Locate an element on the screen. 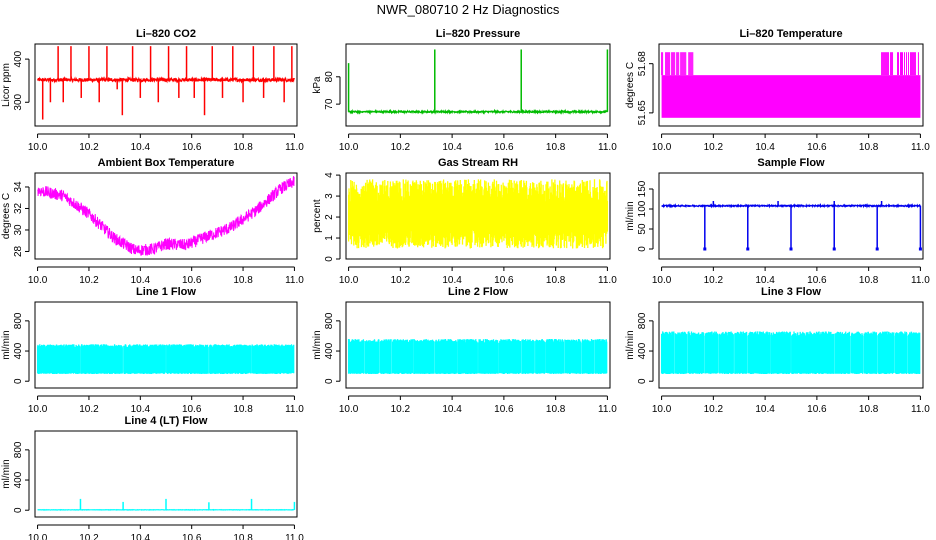  panel-title: Ambient Box Temperature is located at coordinates (166, 163).